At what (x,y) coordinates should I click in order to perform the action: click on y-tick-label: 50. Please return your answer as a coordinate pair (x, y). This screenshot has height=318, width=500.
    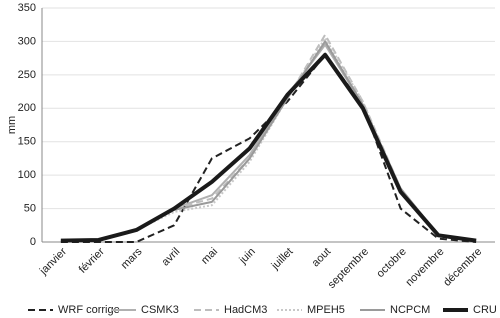
    Looking at the image, I should click on (30, 208).